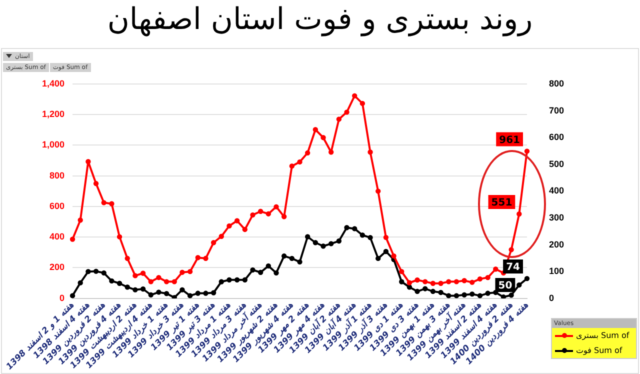 The image size is (640, 374). What do you see at coordinates (556, 191) in the screenshot?
I see `y2-tick-label: 400` at bounding box center [556, 191].